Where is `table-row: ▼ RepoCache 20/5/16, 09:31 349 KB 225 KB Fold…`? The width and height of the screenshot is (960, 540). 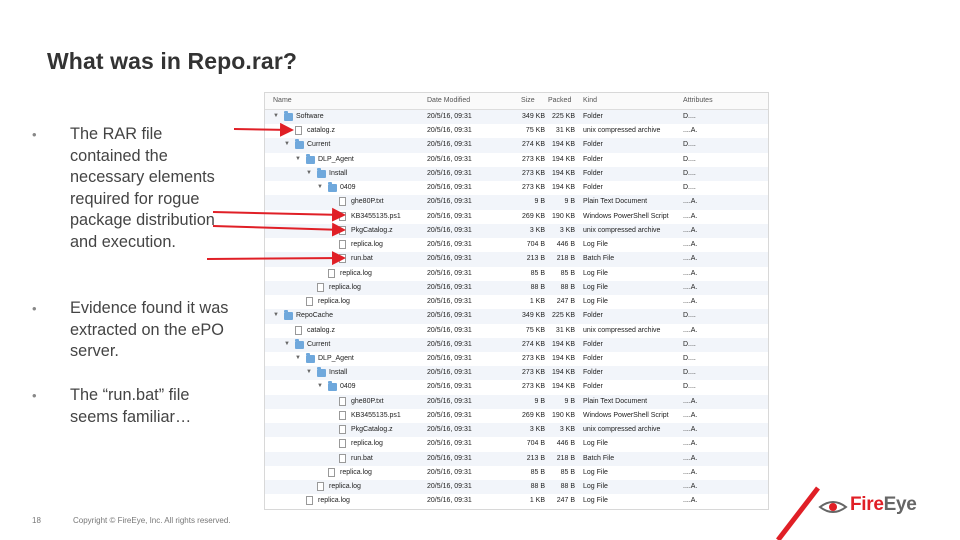
table-row: ▼ RepoCache 20/5/16, 09:31 349 KB 225 KB Fold… is located at coordinates (516, 316).